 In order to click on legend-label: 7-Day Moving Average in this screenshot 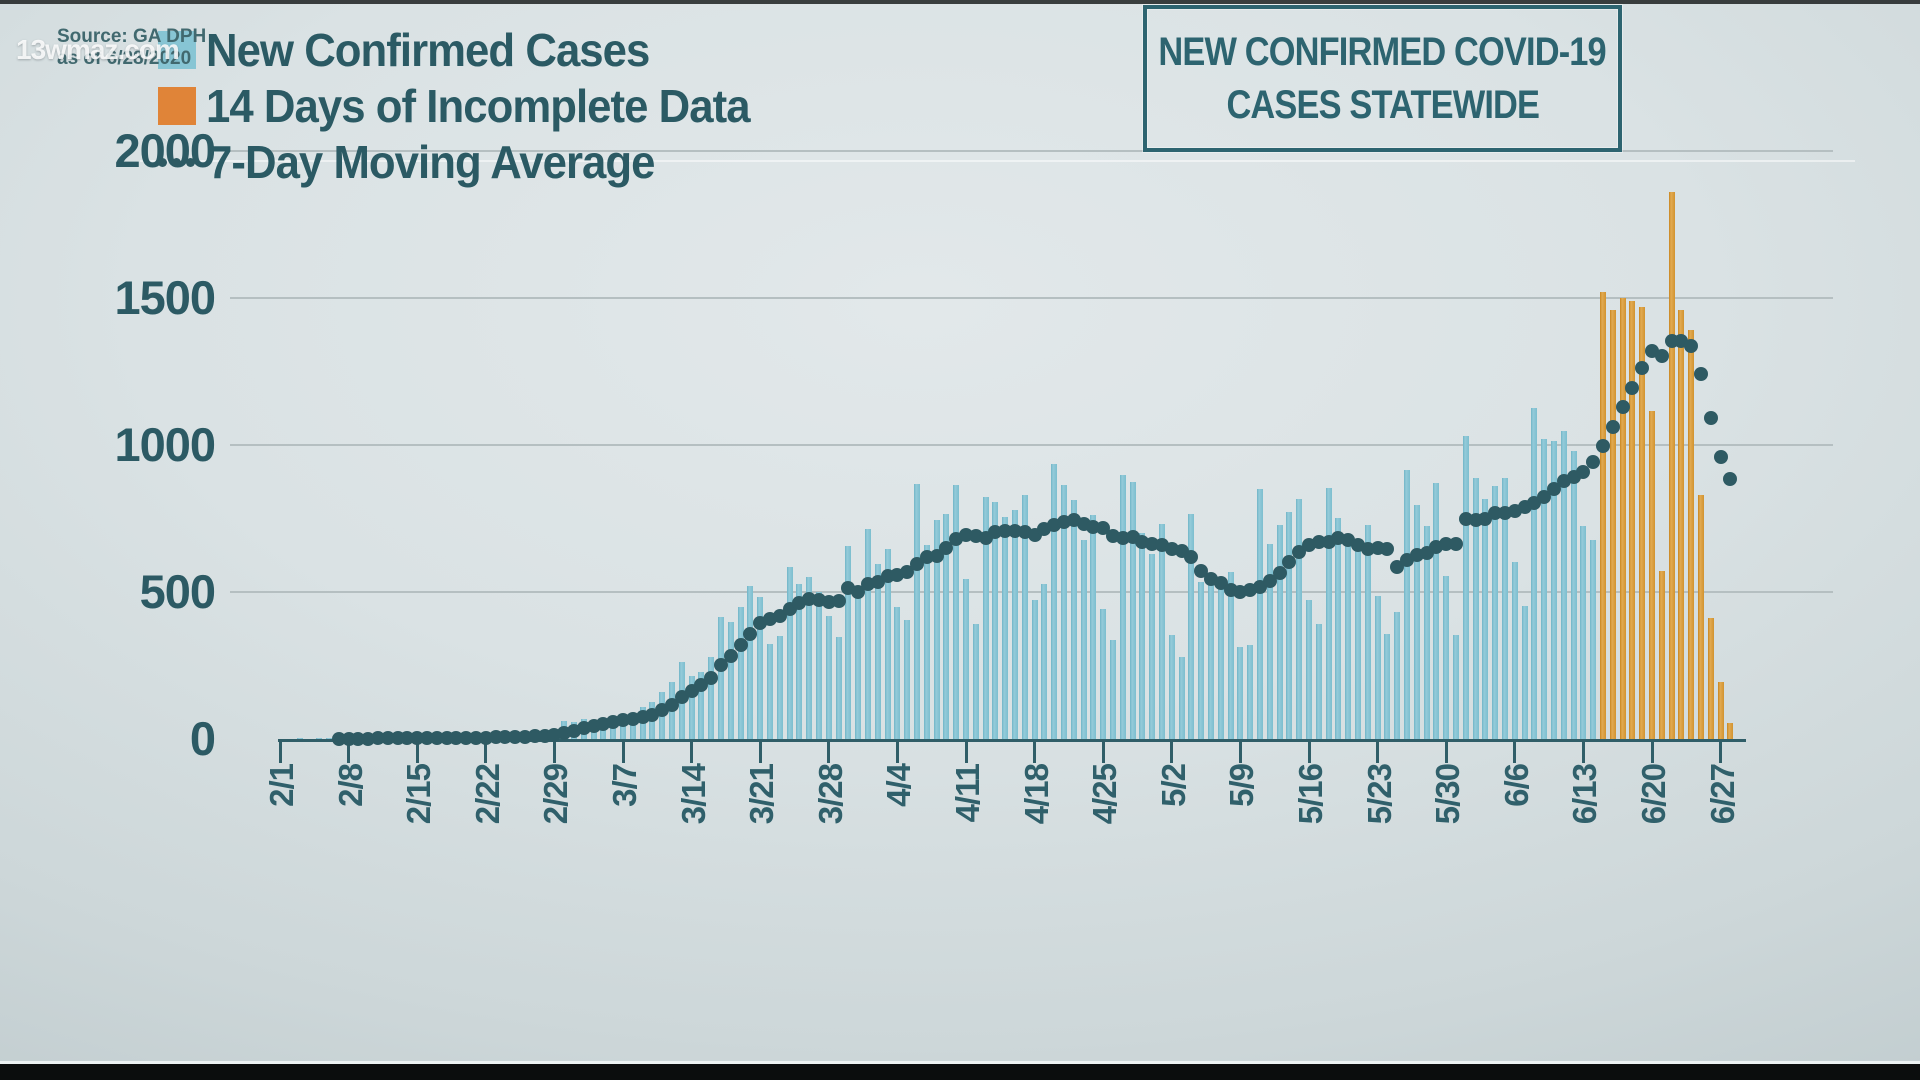, I will do `click(431, 162)`.